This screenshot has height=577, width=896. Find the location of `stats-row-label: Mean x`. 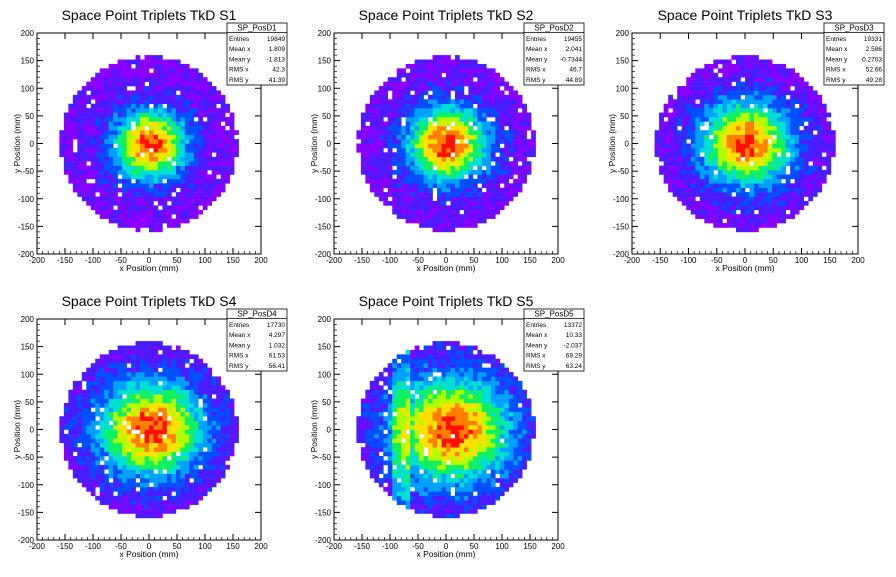

stats-row-label: Mean x is located at coordinates (537, 49).